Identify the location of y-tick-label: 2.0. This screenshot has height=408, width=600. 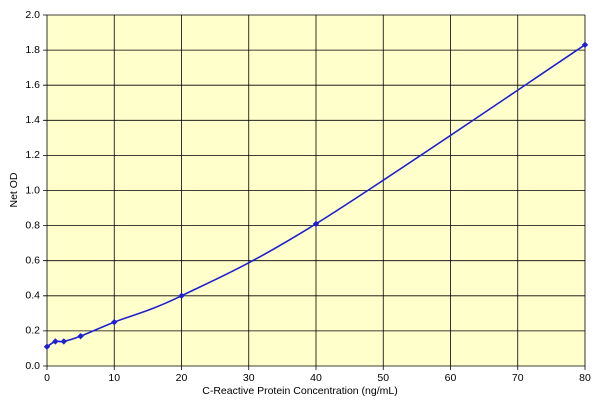
(32, 15).